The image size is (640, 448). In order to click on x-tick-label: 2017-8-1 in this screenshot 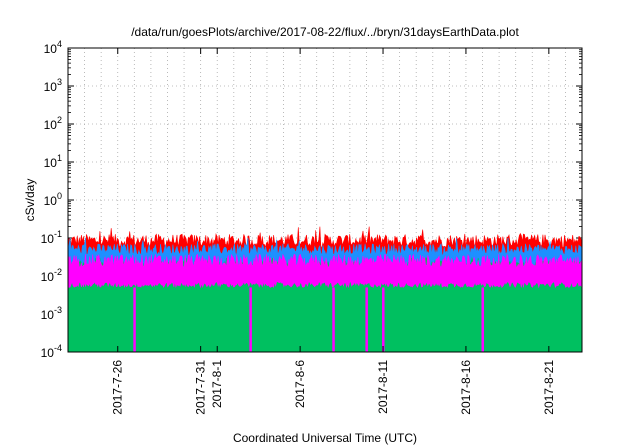, I will do `click(217, 384)`.